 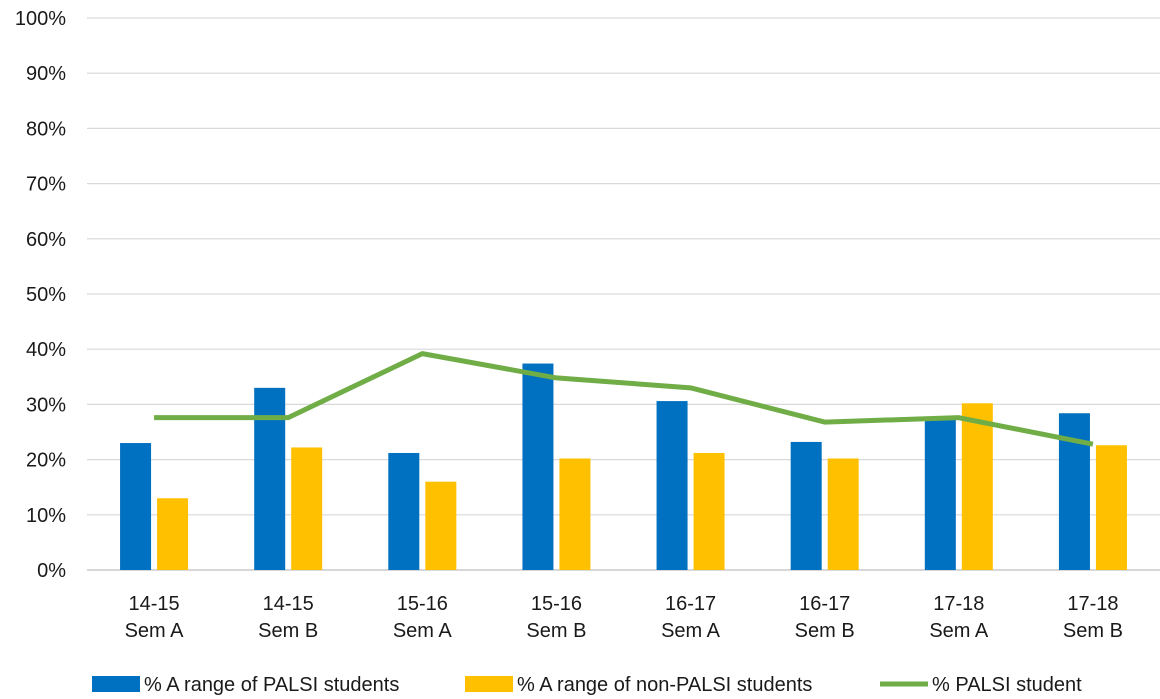 I want to click on legend-item: % A range of PALSI students, so click(x=245, y=685).